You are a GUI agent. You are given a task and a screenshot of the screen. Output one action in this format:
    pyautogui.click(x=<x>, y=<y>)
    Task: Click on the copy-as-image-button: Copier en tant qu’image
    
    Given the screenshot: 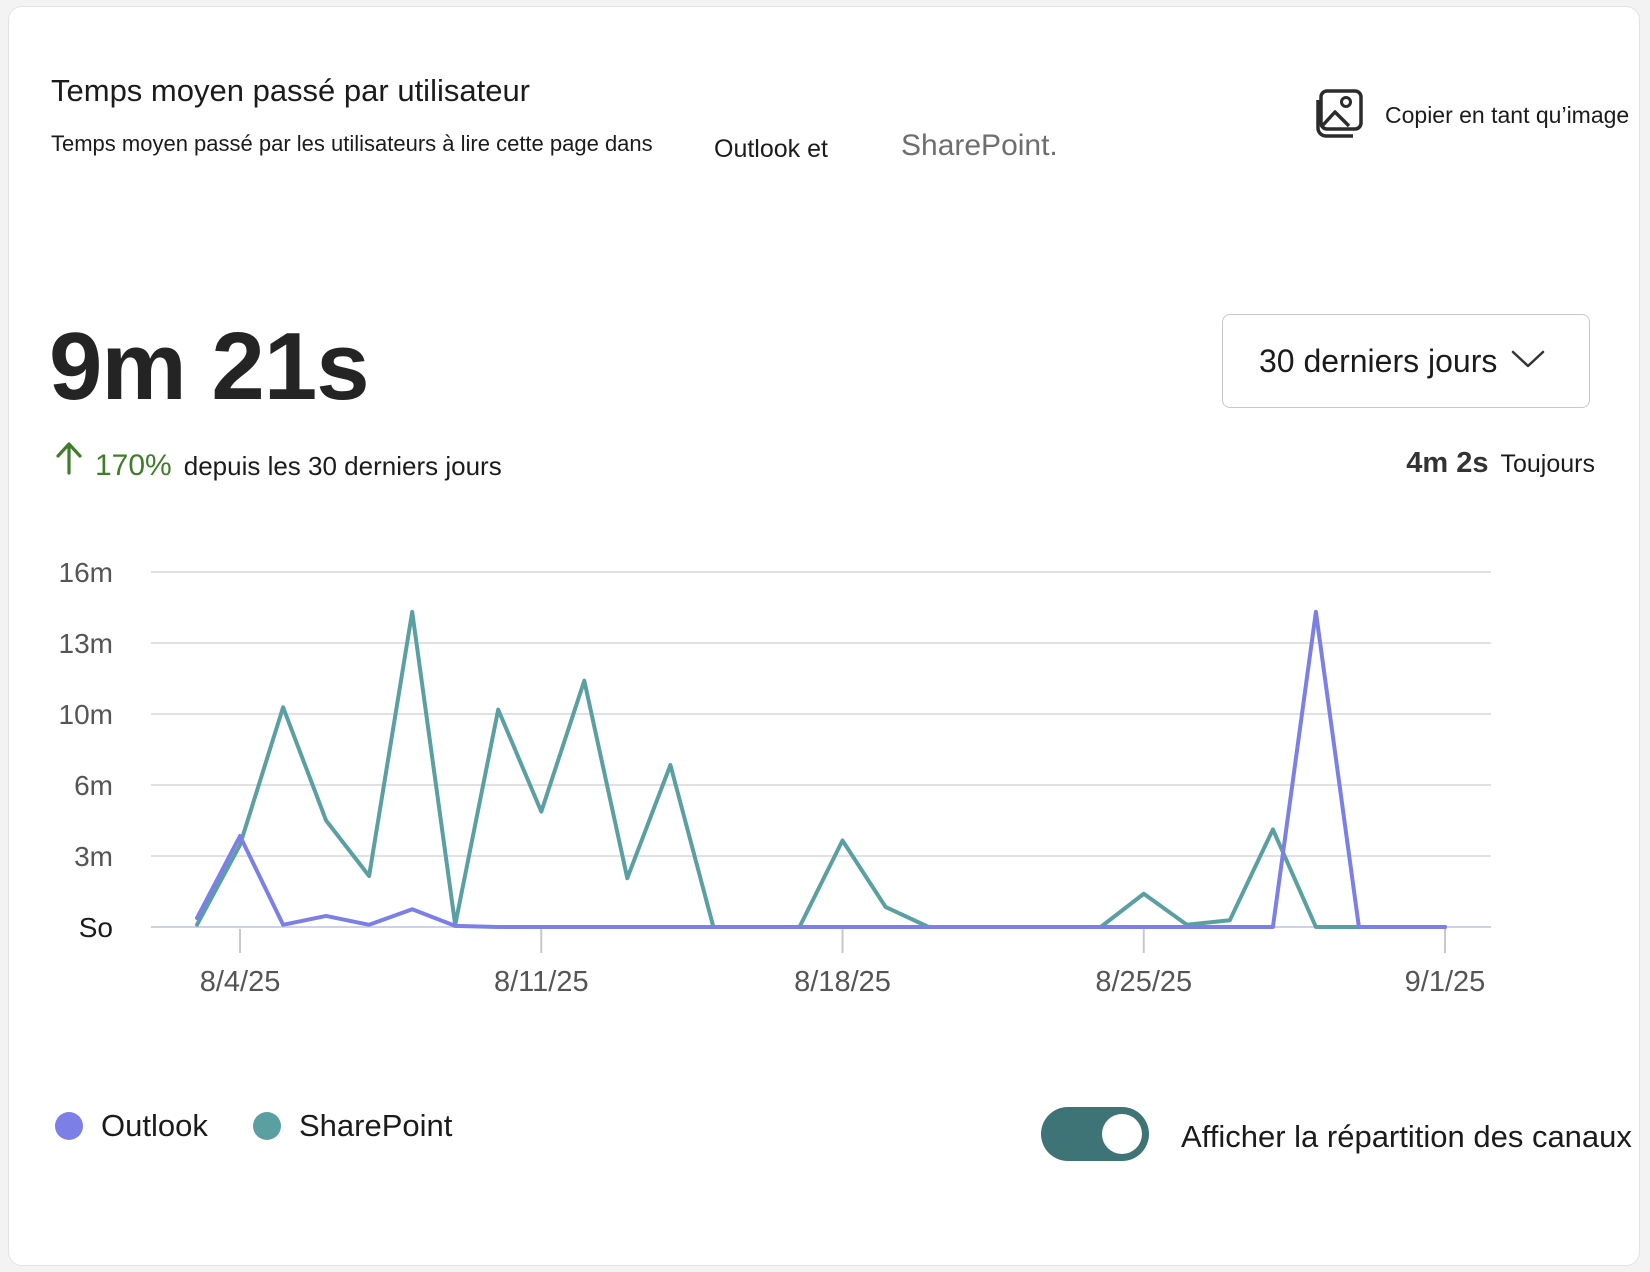 What is the action you would take?
    pyautogui.click(x=1472, y=115)
    